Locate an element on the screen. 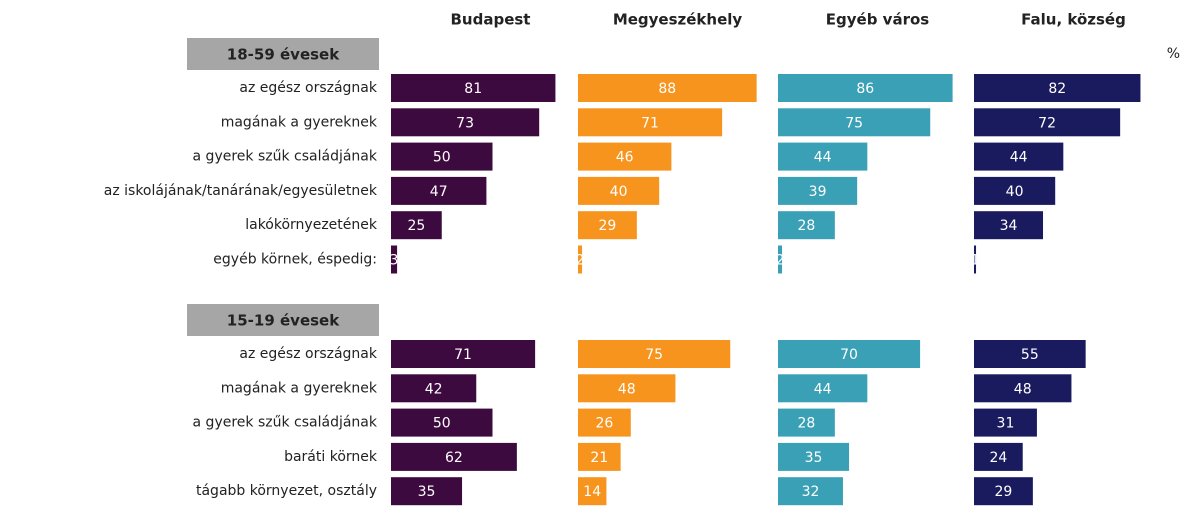  value-label: 62 is located at coordinates (454, 458).